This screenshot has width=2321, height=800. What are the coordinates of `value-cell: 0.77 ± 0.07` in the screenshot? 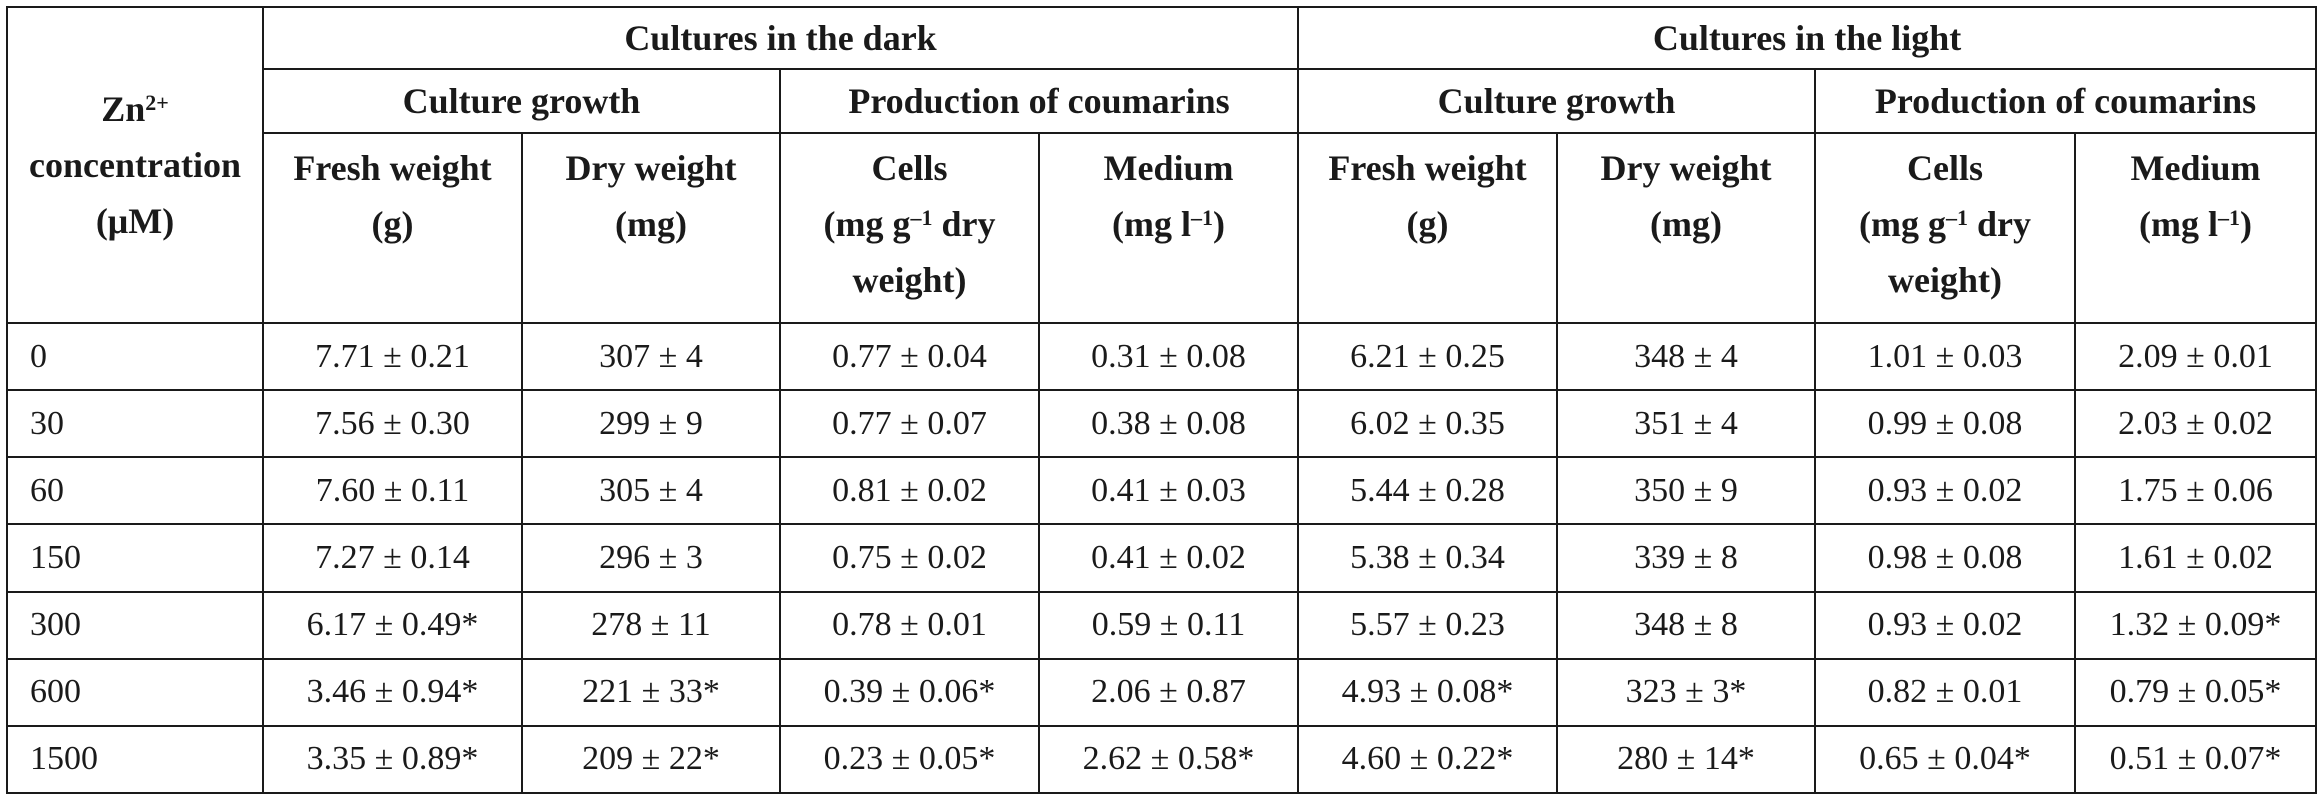 It's located at (909, 424).